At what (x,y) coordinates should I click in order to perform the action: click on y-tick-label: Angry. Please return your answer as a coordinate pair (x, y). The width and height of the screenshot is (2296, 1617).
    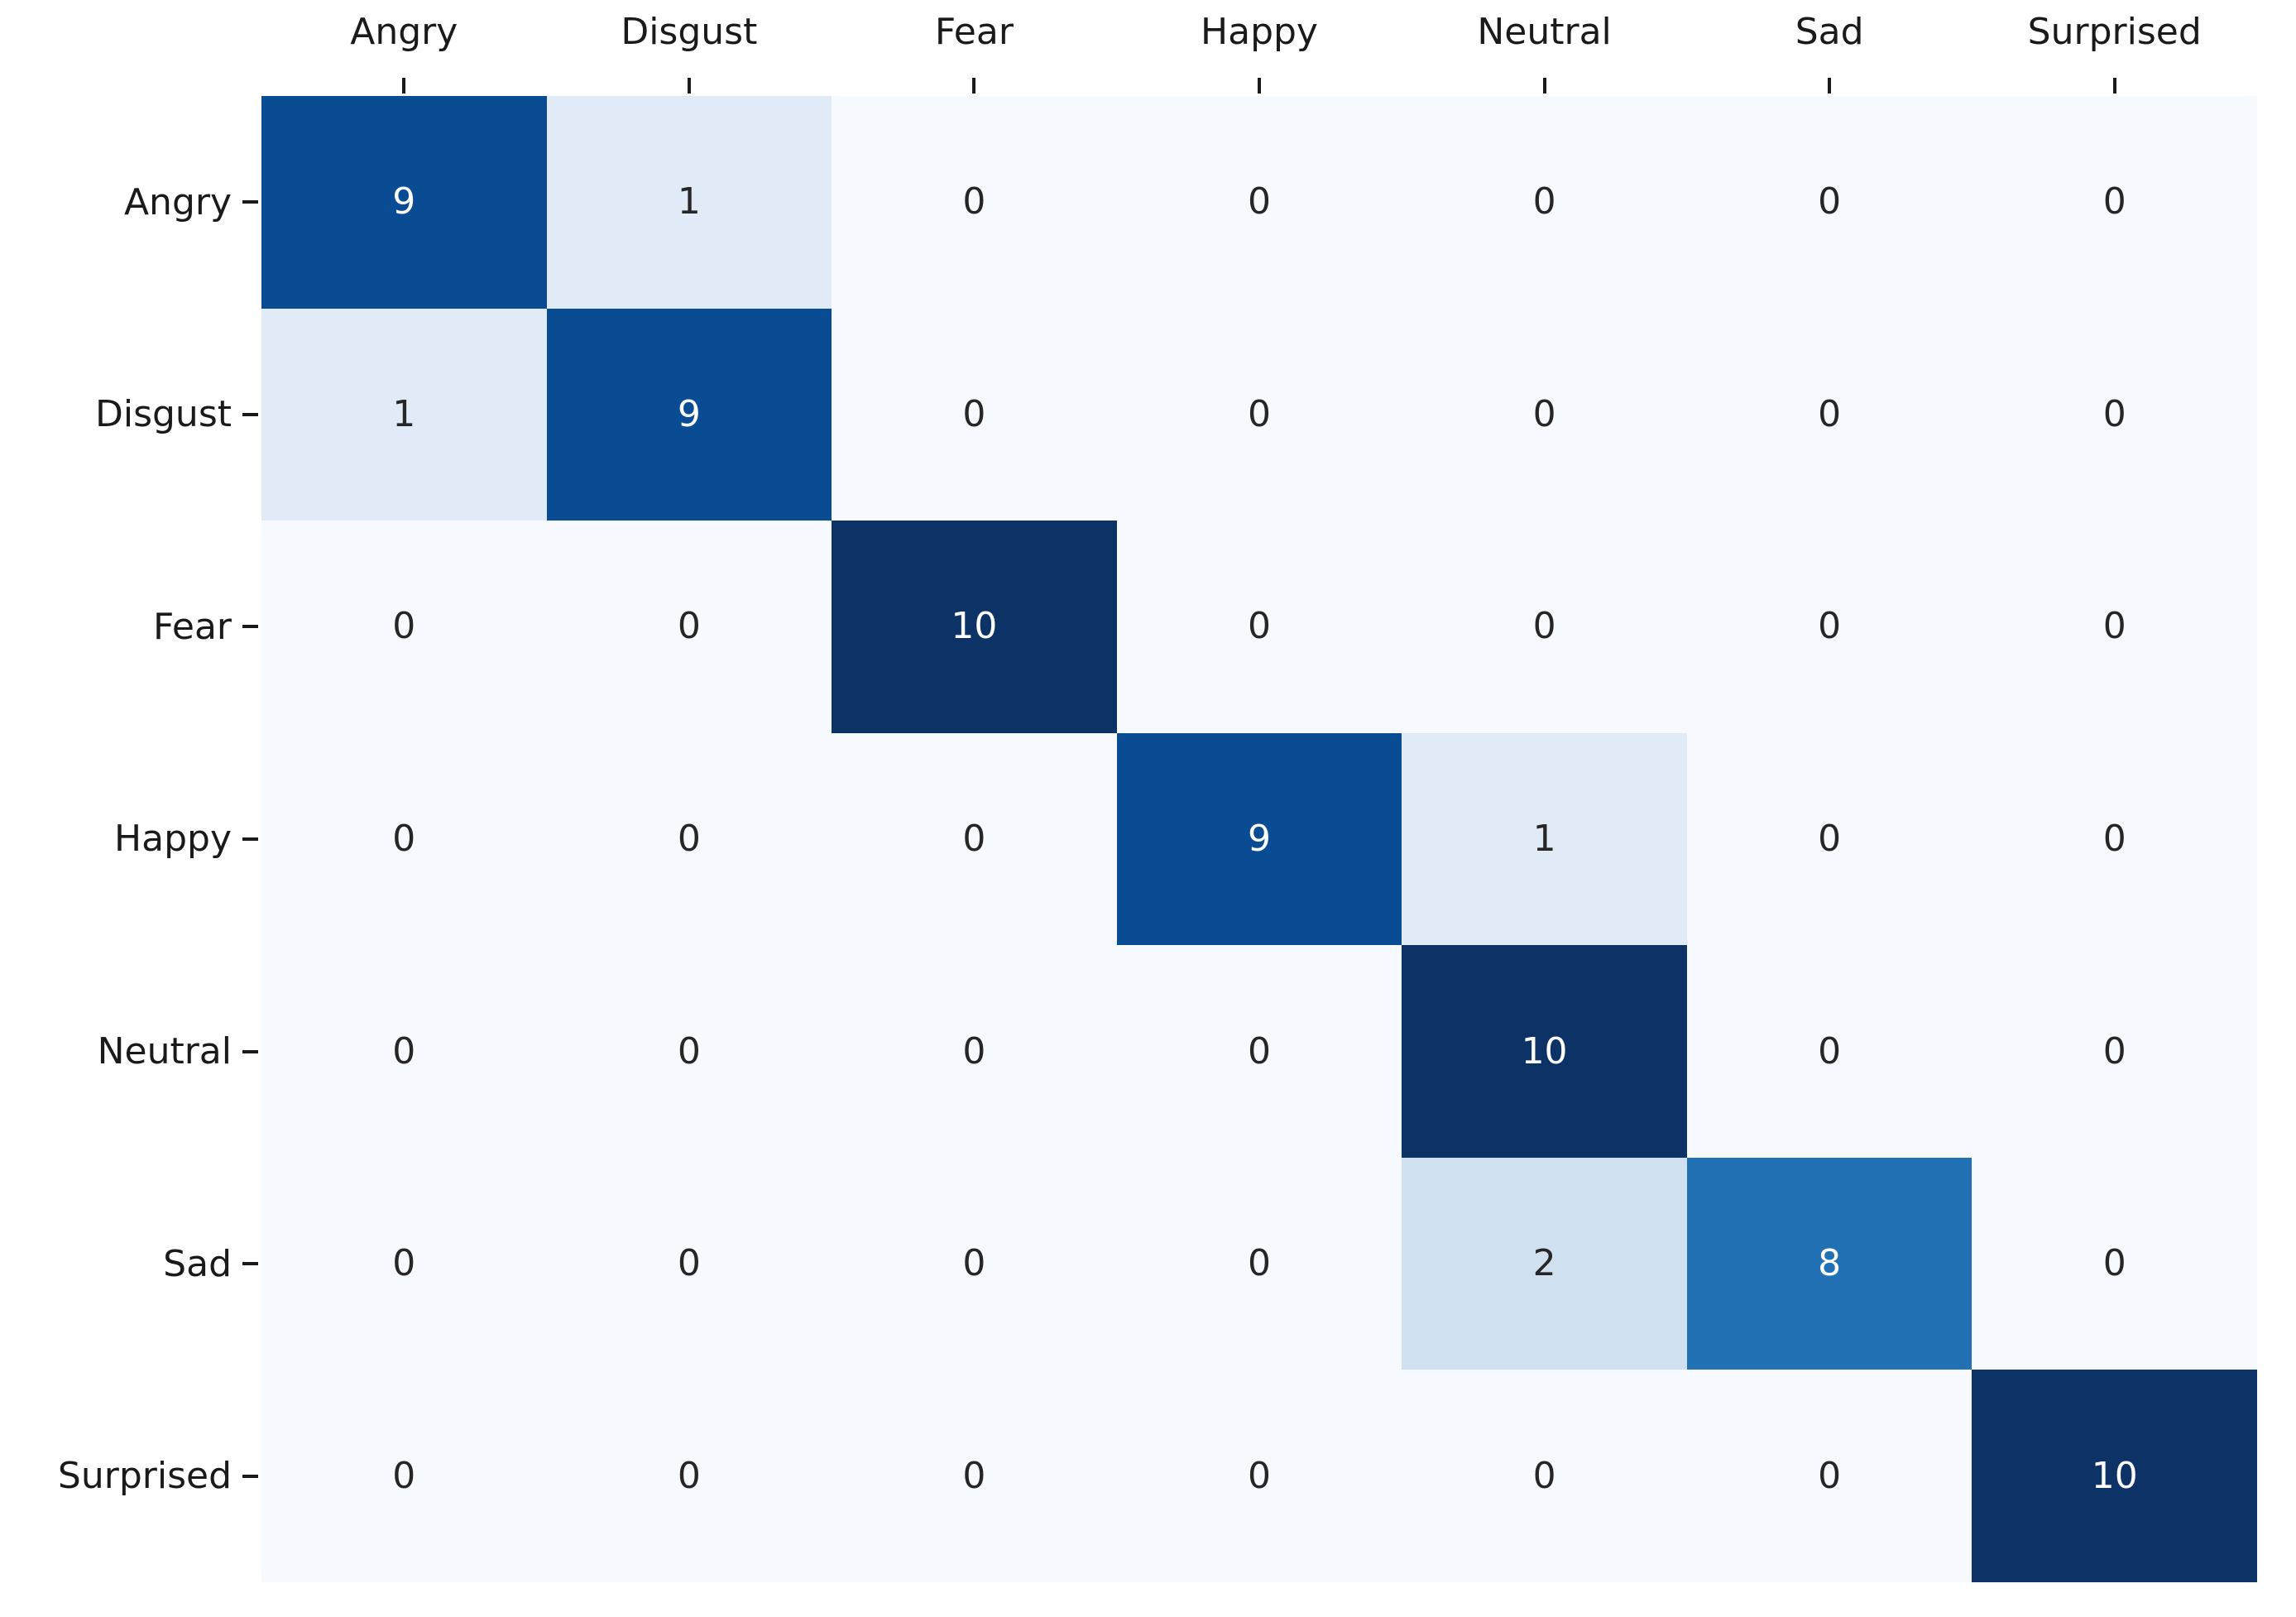
    Looking at the image, I should click on (130, 202).